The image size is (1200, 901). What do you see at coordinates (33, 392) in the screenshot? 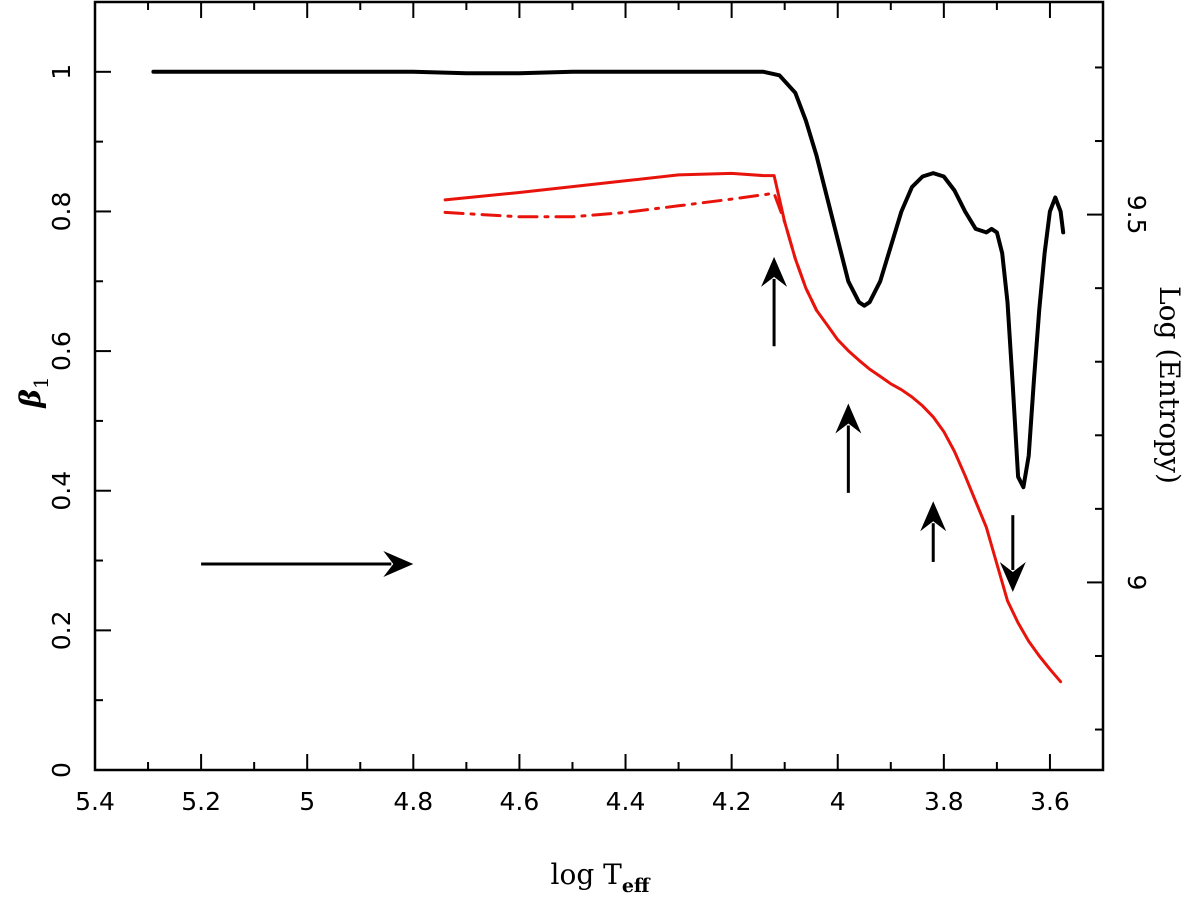
I see `y-axis-left-title: β1` at bounding box center [33, 392].